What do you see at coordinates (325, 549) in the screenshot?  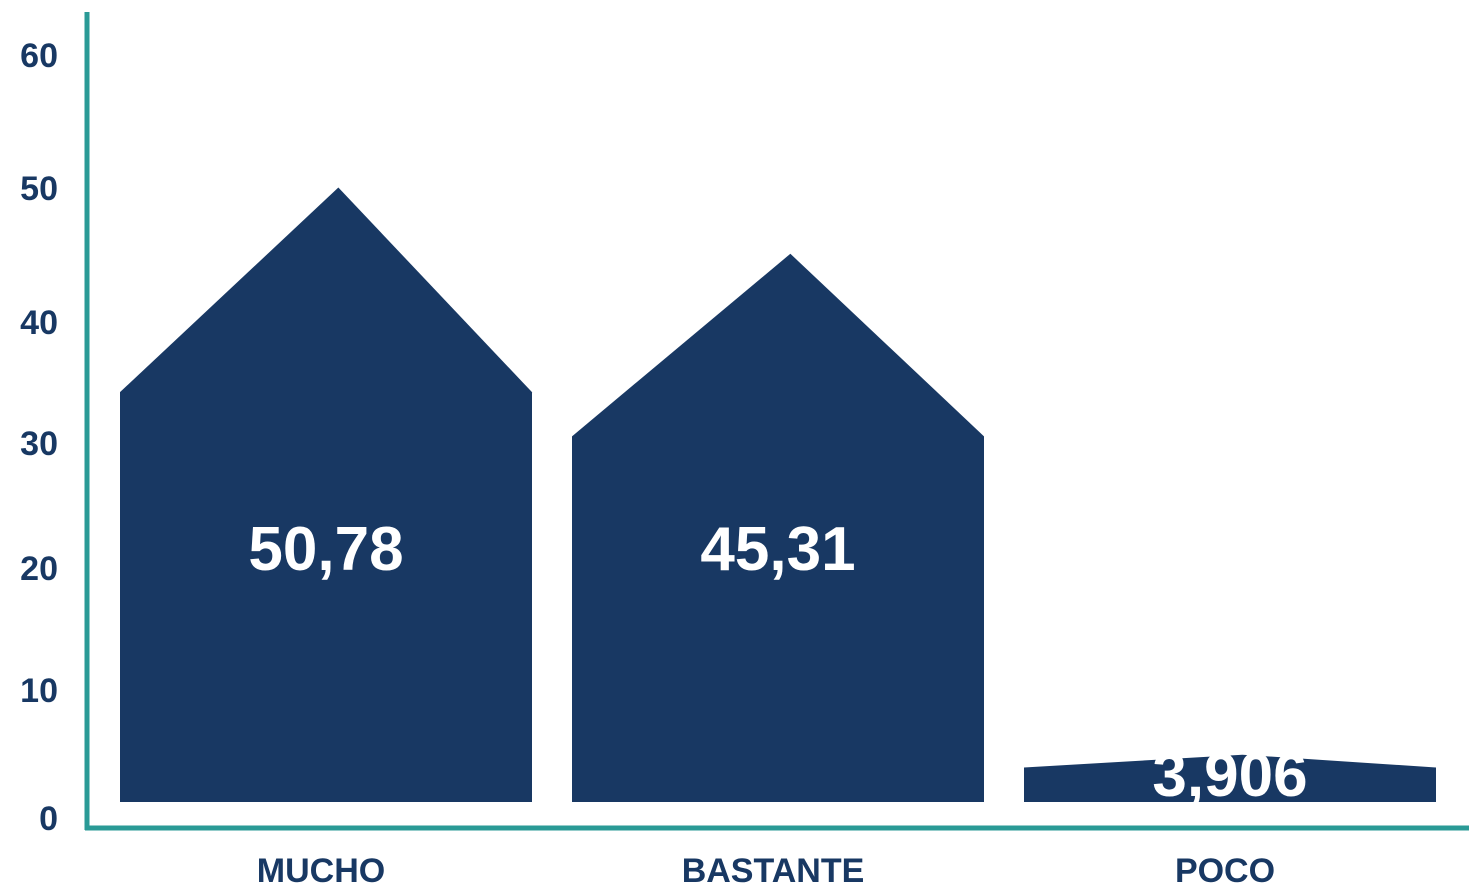 I see `data-label: 50,78` at bounding box center [325, 549].